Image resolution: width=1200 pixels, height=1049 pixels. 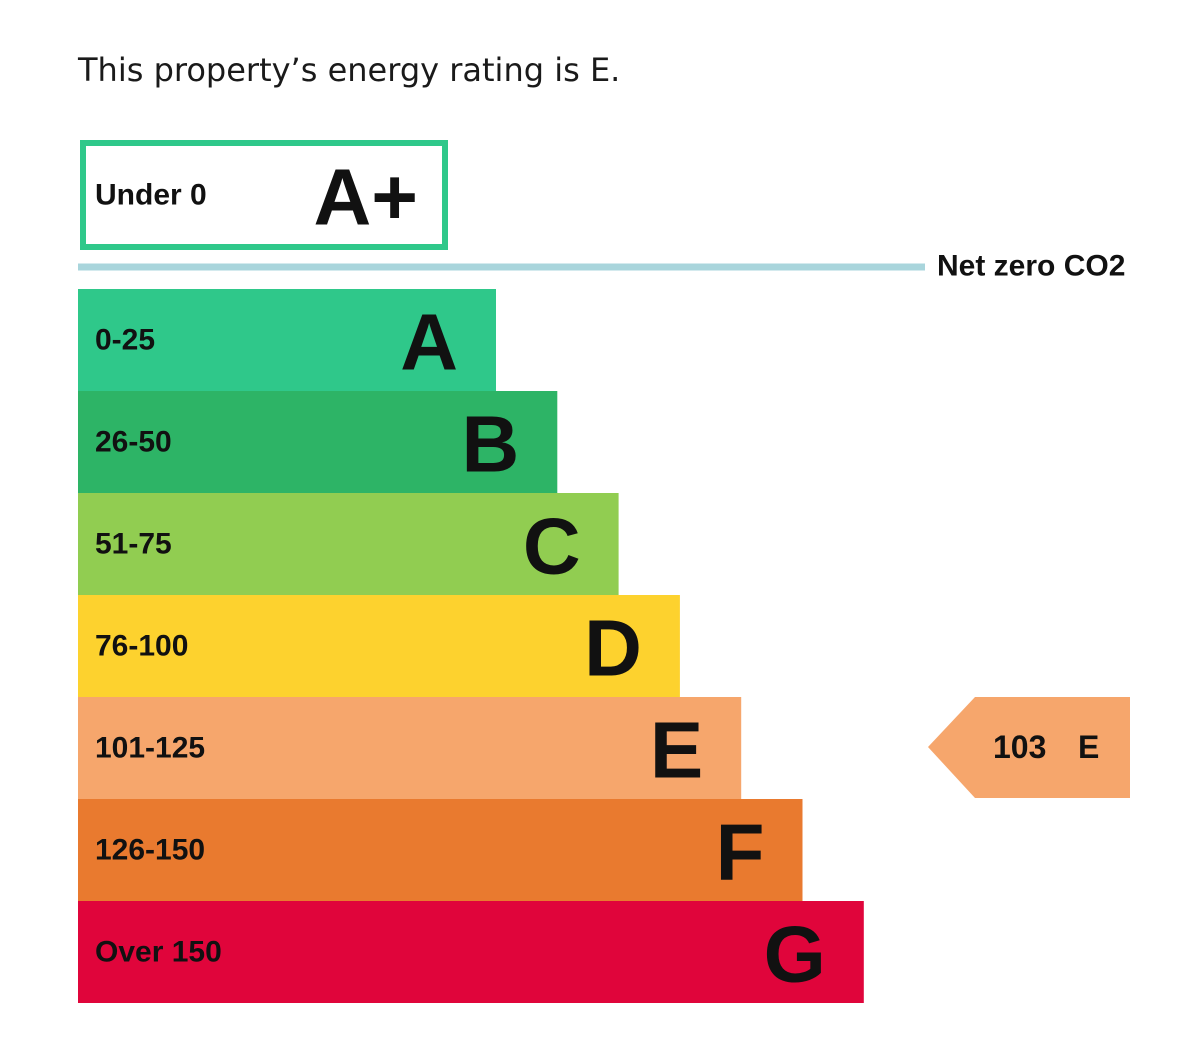 What do you see at coordinates (429, 342) in the screenshot?
I see `band-letter: A` at bounding box center [429, 342].